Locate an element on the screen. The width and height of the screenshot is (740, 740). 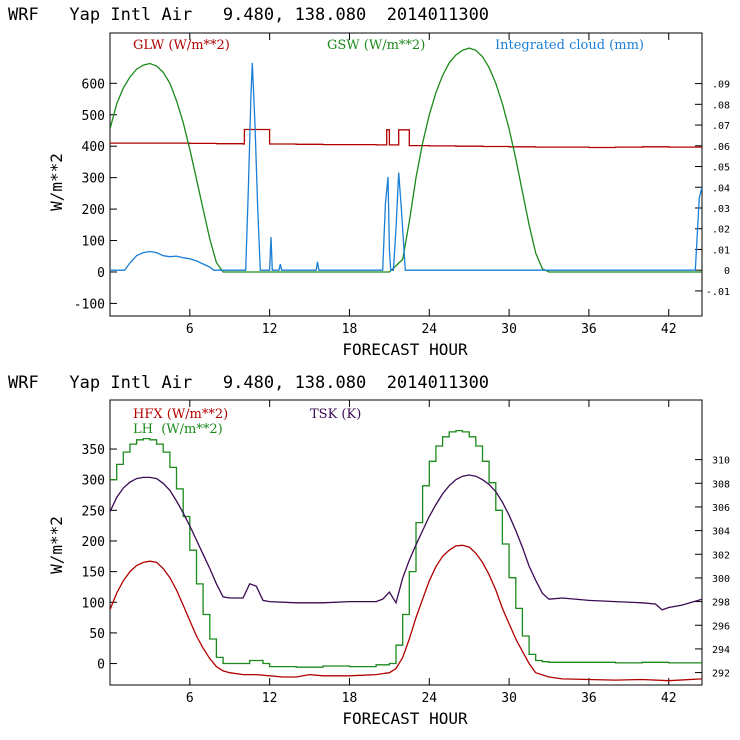
y2-tick-label: 298 is located at coordinates (721, 603).